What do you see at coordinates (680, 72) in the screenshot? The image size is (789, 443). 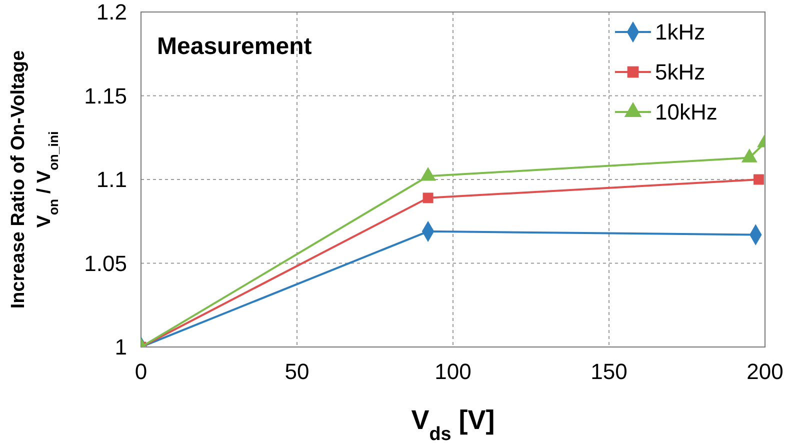 I see `legend-label: 5kHz` at bounding box center [680, 72].